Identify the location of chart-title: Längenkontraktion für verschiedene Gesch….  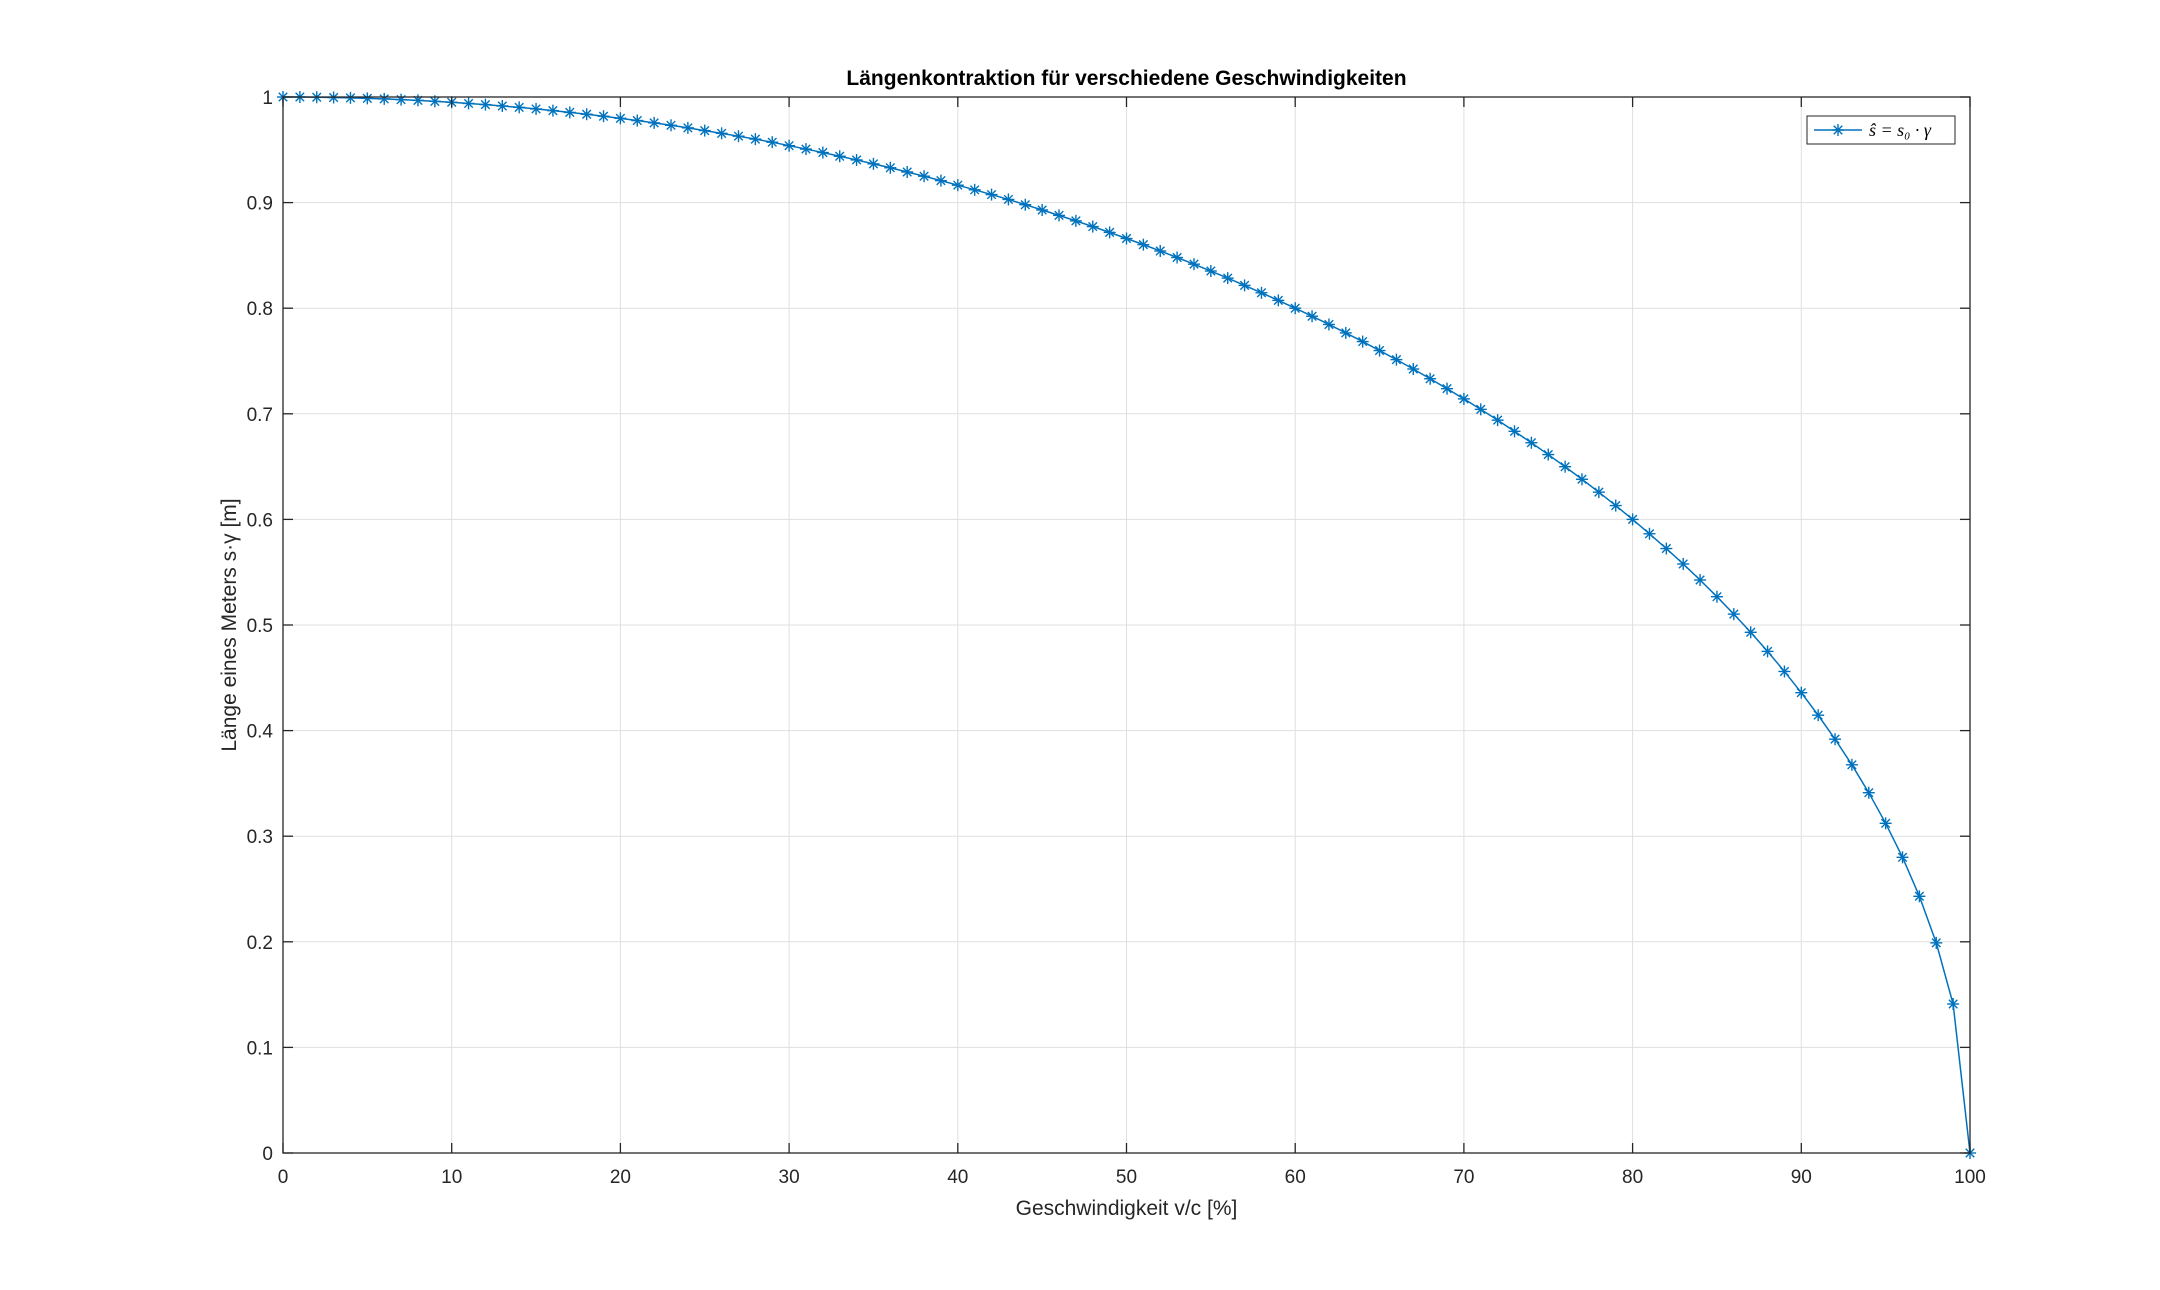
(1126, 78).